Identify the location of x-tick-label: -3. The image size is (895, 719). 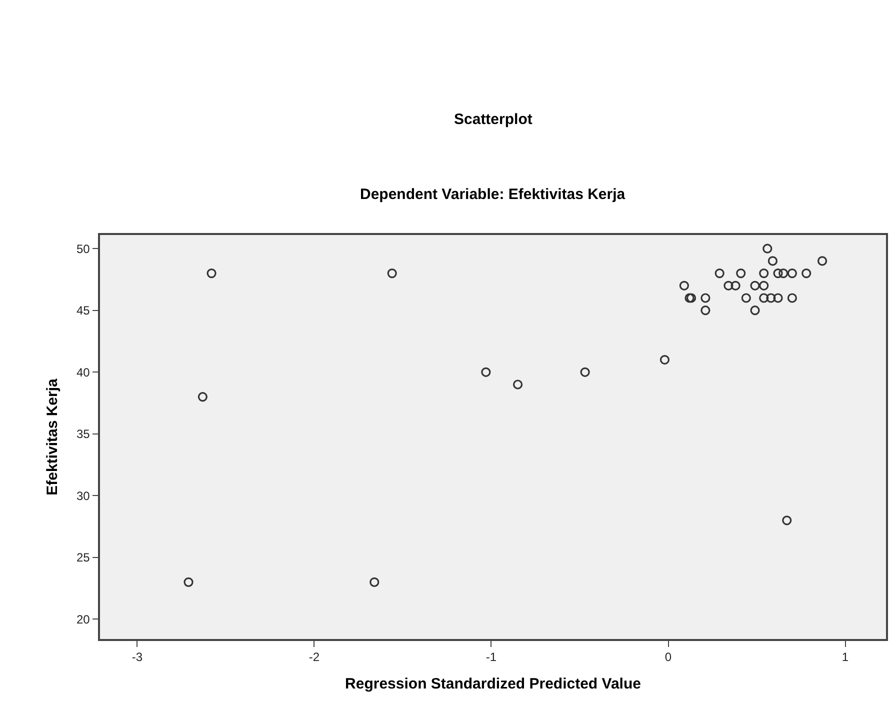
(137, 657).